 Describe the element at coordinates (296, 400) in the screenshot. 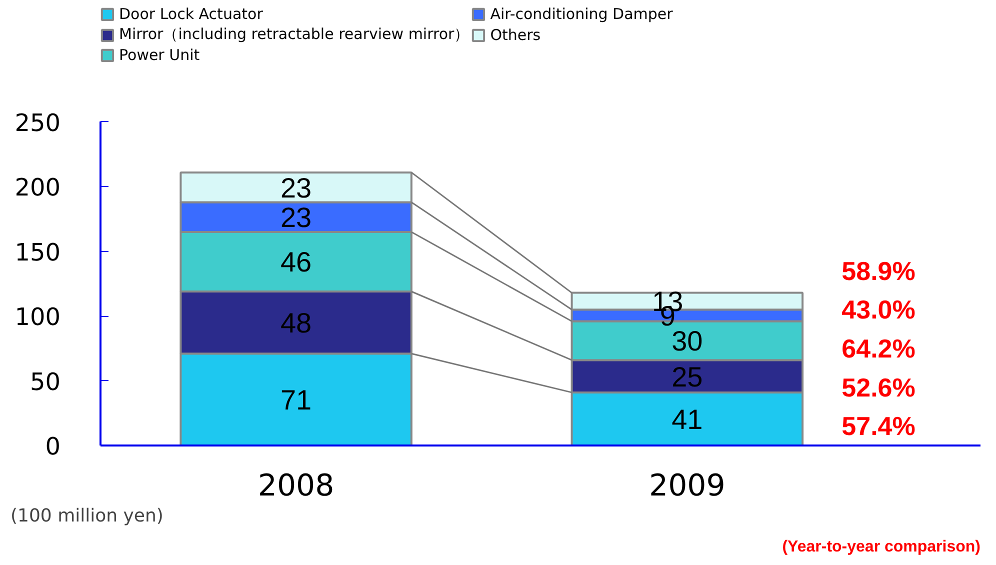

I see `data-label: 71` at that location.